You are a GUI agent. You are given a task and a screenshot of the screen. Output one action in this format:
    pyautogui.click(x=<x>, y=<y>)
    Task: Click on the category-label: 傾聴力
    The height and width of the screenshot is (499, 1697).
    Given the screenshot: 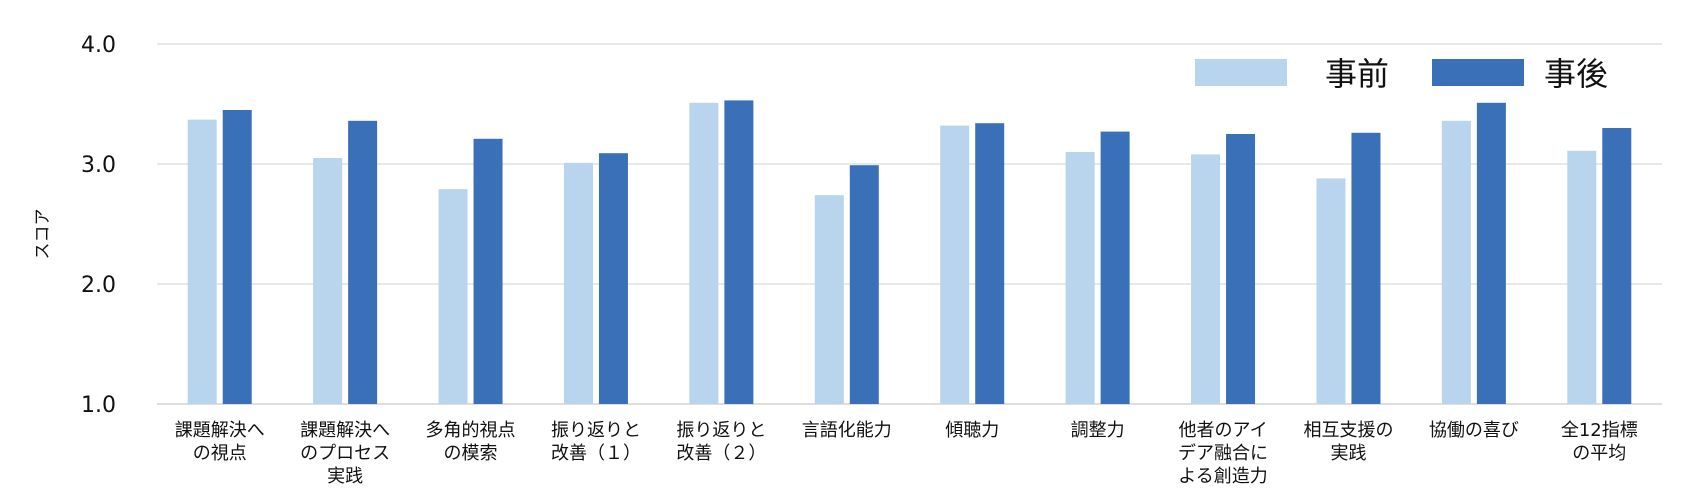 What is the action you would take?
    pyautogui.click(x=972, y=430)
    